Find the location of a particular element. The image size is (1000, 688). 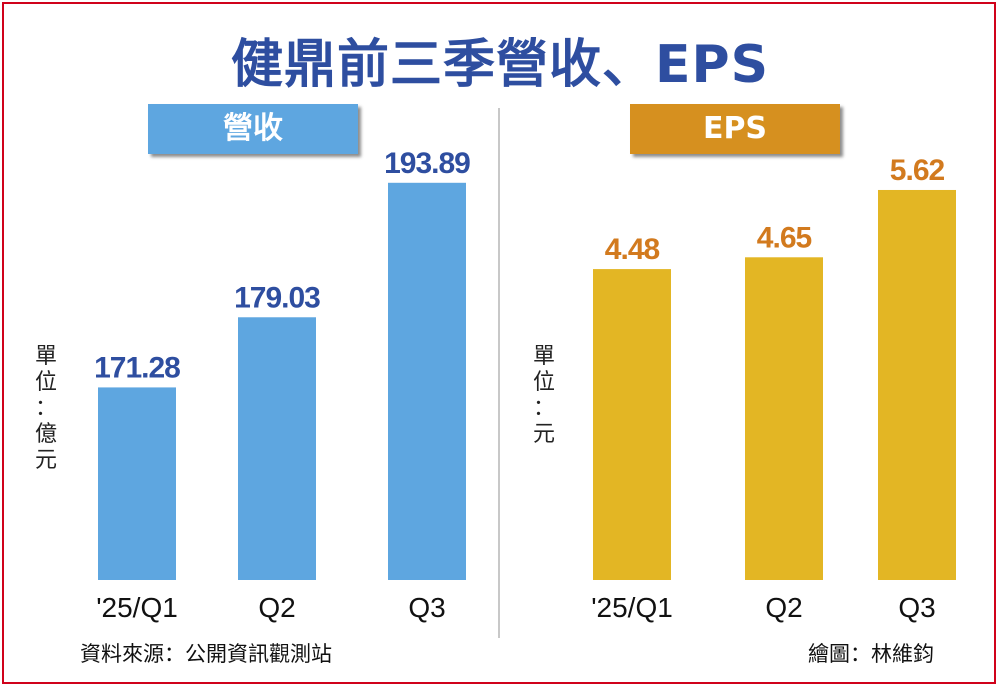

eps-value-label: 5.62 is located at coordinates (917, 170).